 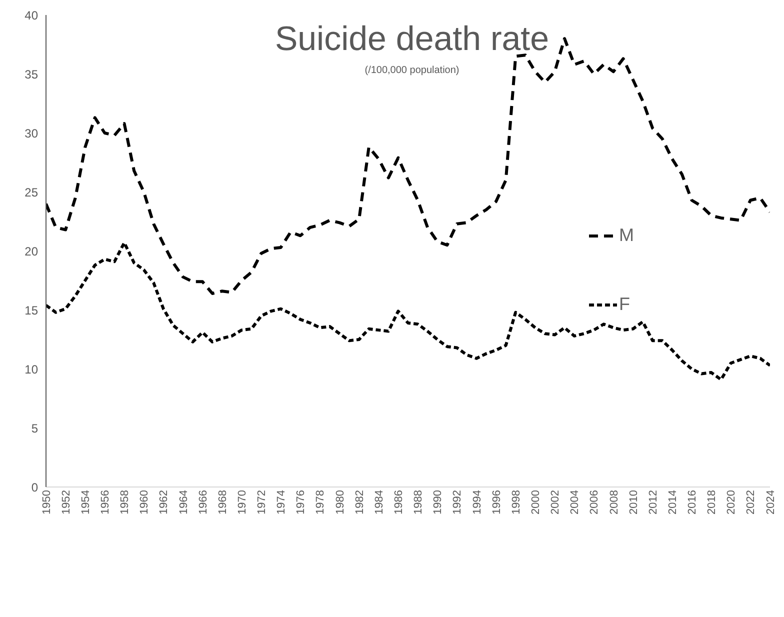 I want to click on x-tick-label: 1992, so click(x=458, y=502).